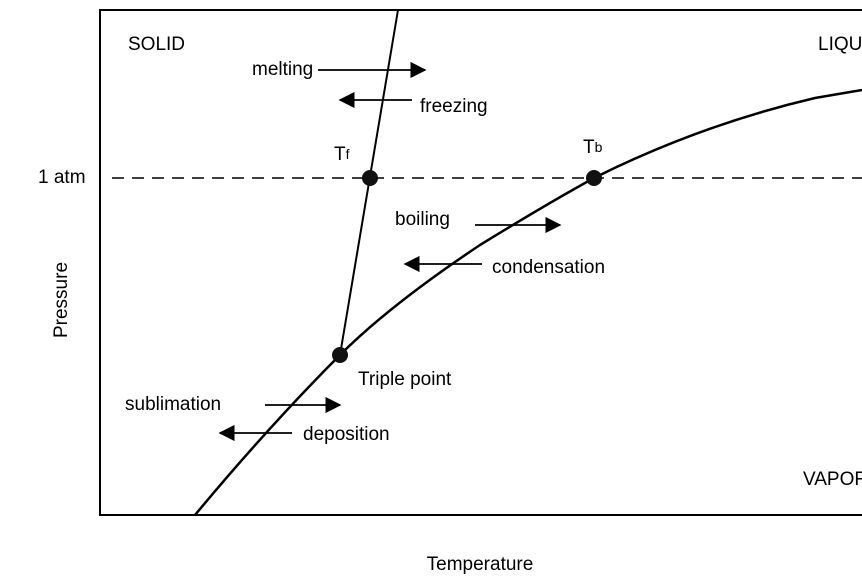 The image size is (862, 579). I want to click on boiling-point-marker, so click(594, 178).